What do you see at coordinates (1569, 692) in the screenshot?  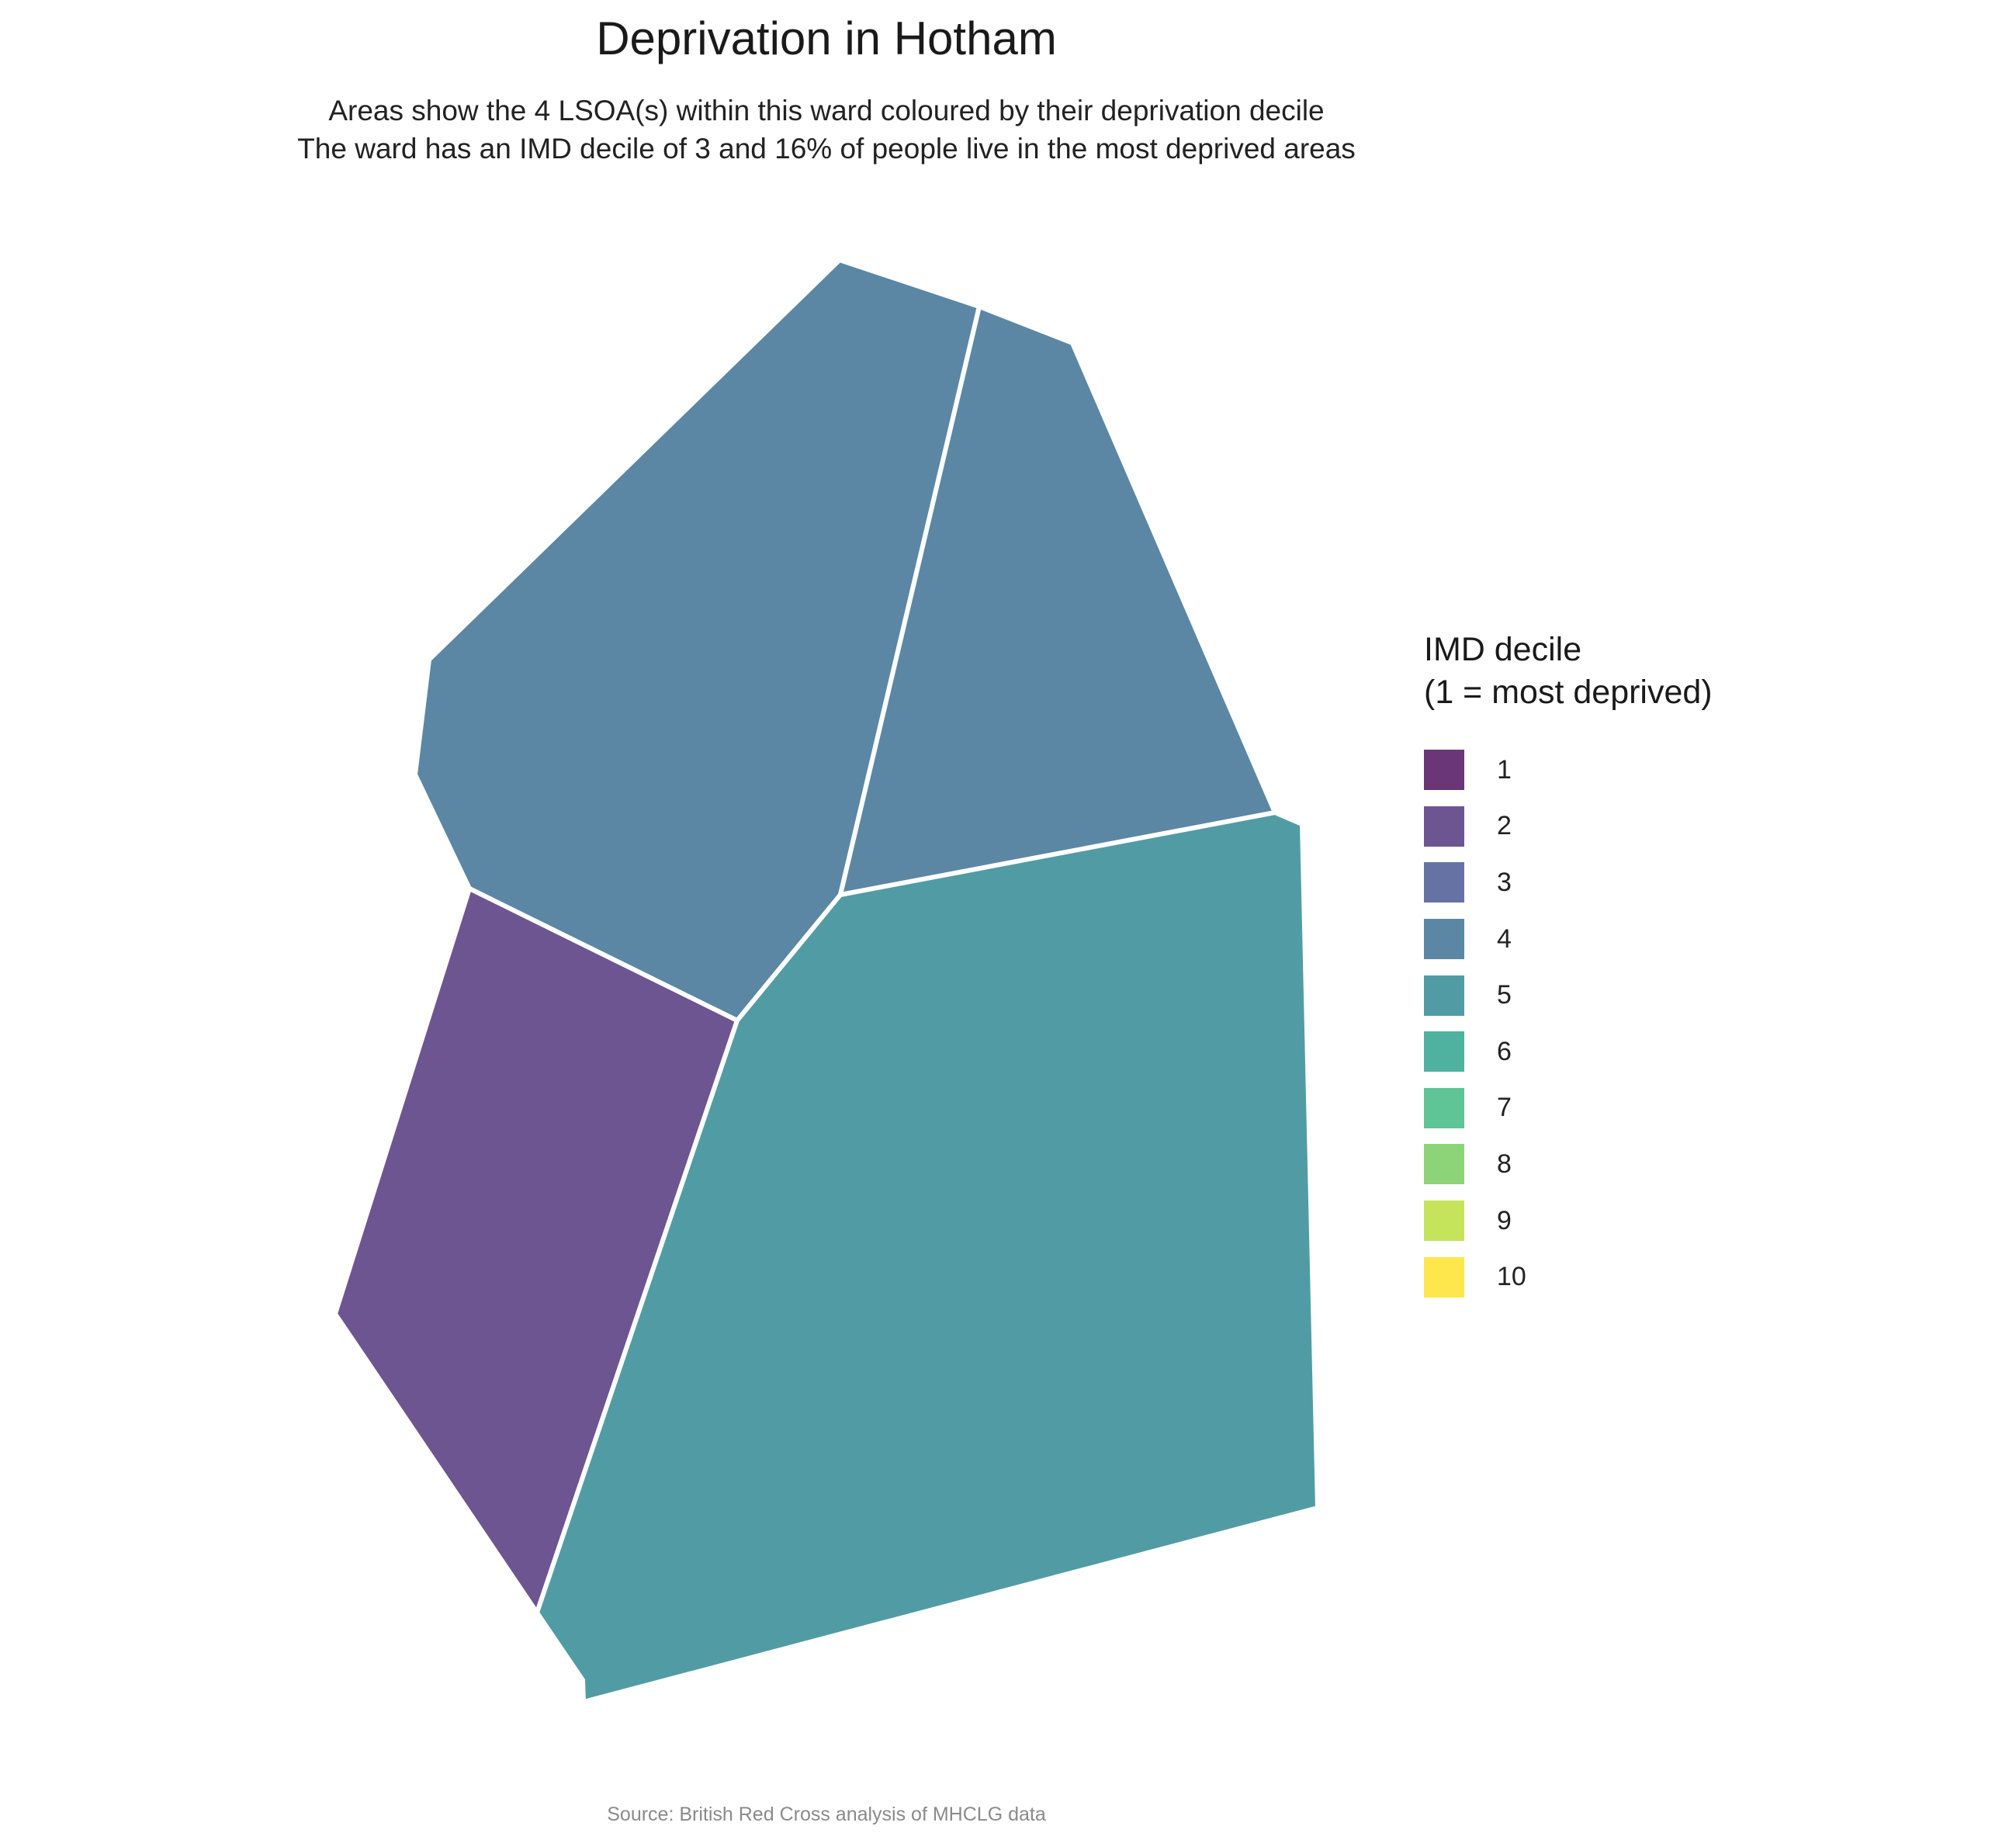 I see `legend-title-line-2: (1 = most deprived)` at bounding box center [1569, 692].